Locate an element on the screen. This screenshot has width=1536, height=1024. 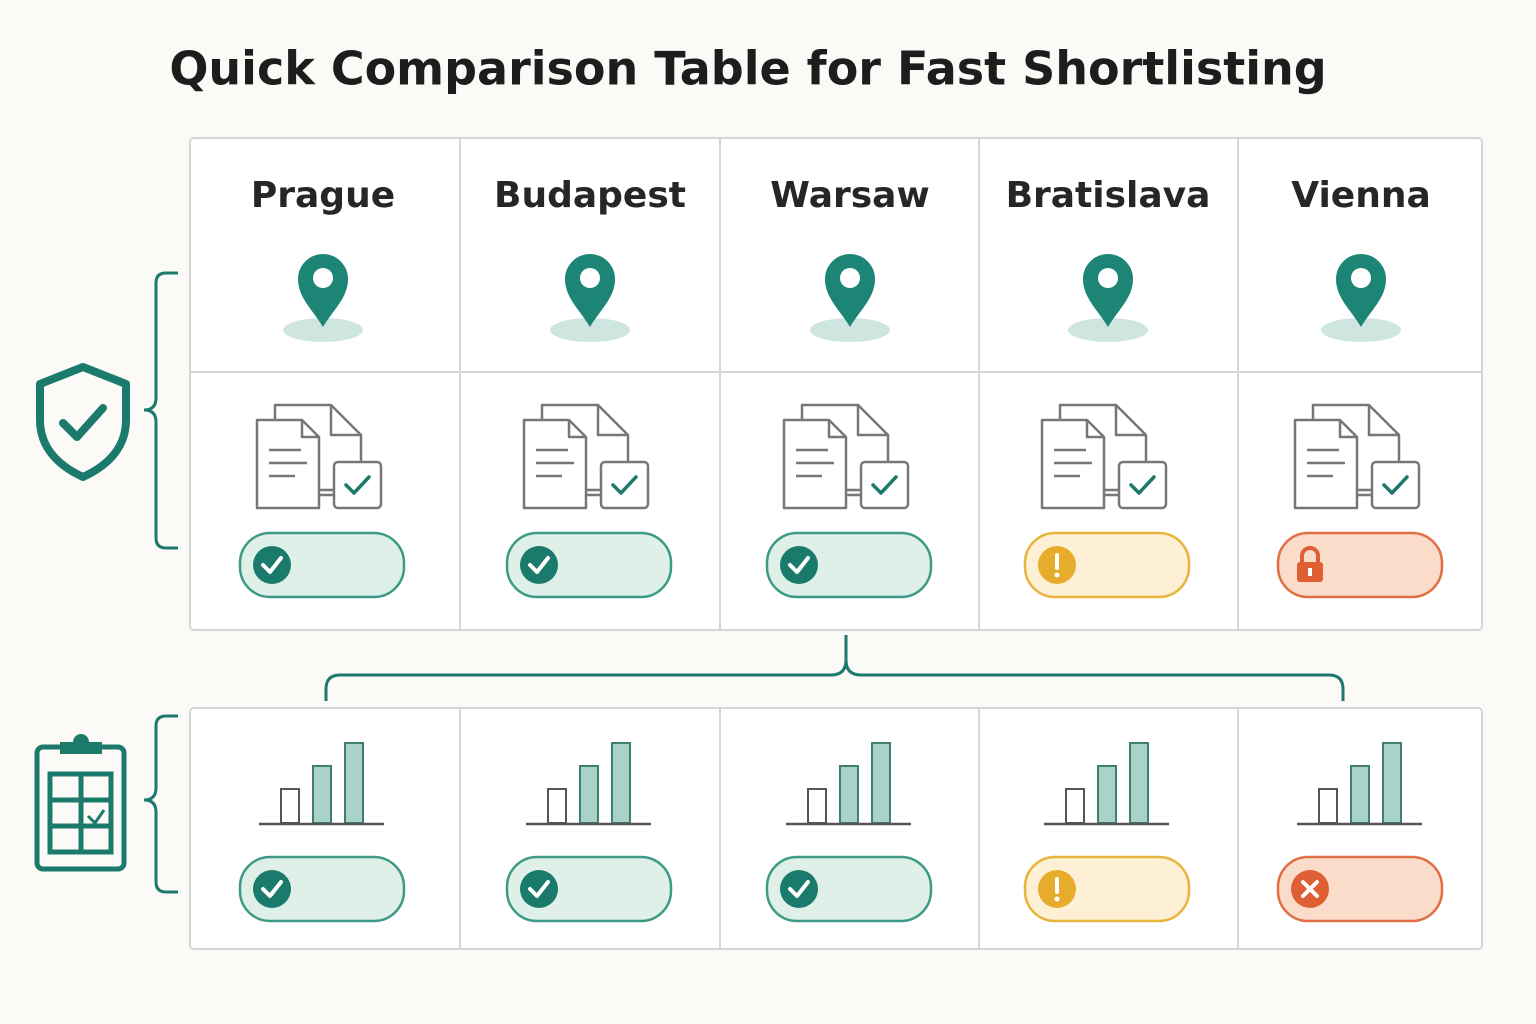
shield-icon is located at coordinates (83, 422).